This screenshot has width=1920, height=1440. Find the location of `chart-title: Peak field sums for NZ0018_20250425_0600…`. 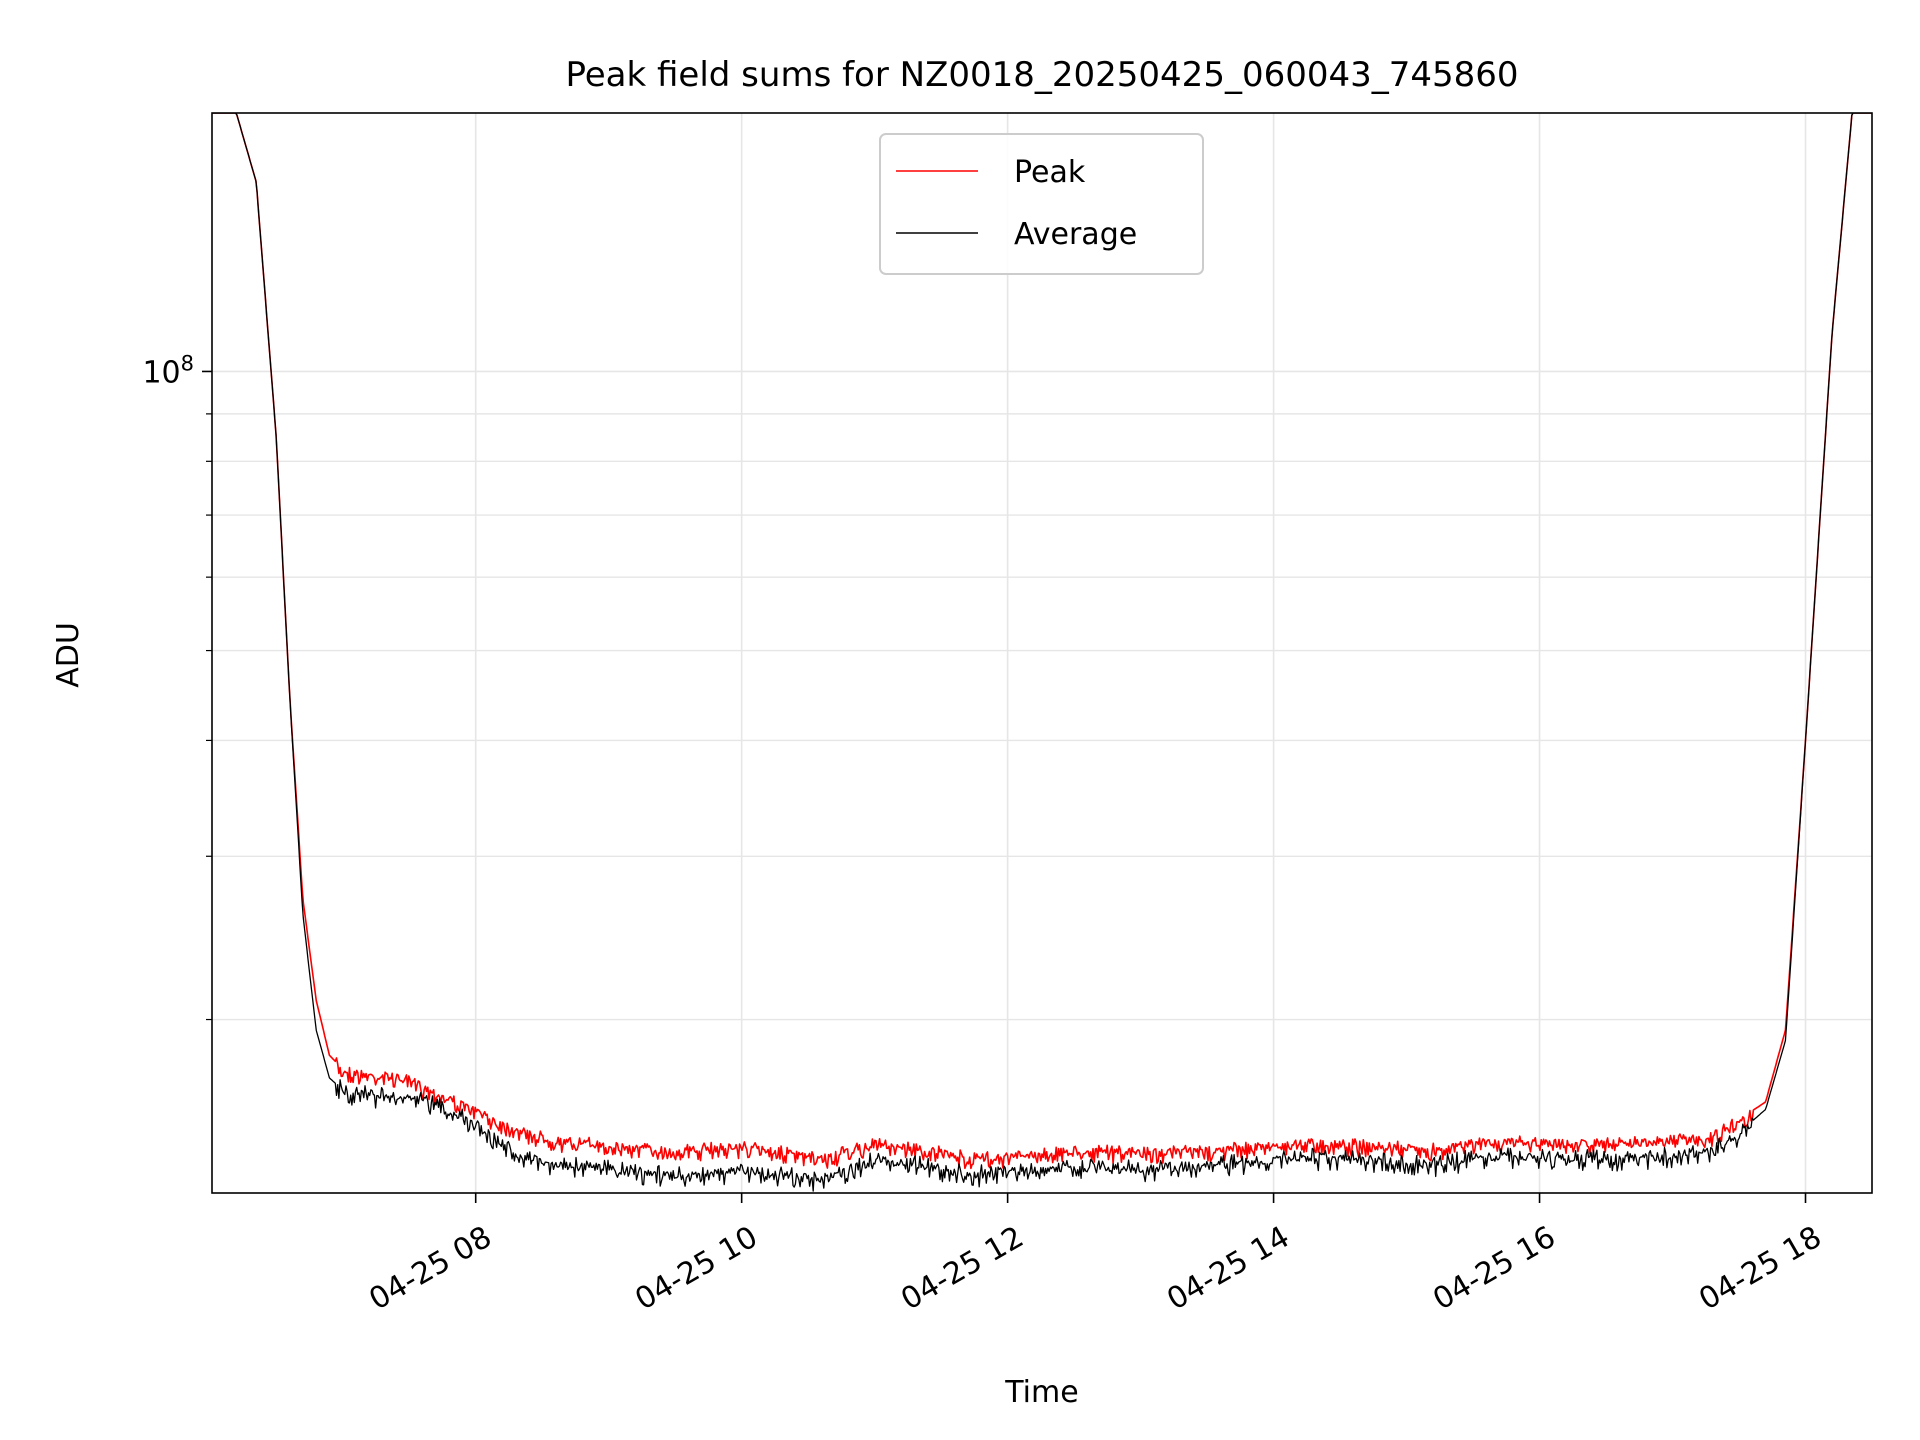

chart-title: Peak field sums for NZ0018_20250425_0600… is located at coordinates (1041, 75).